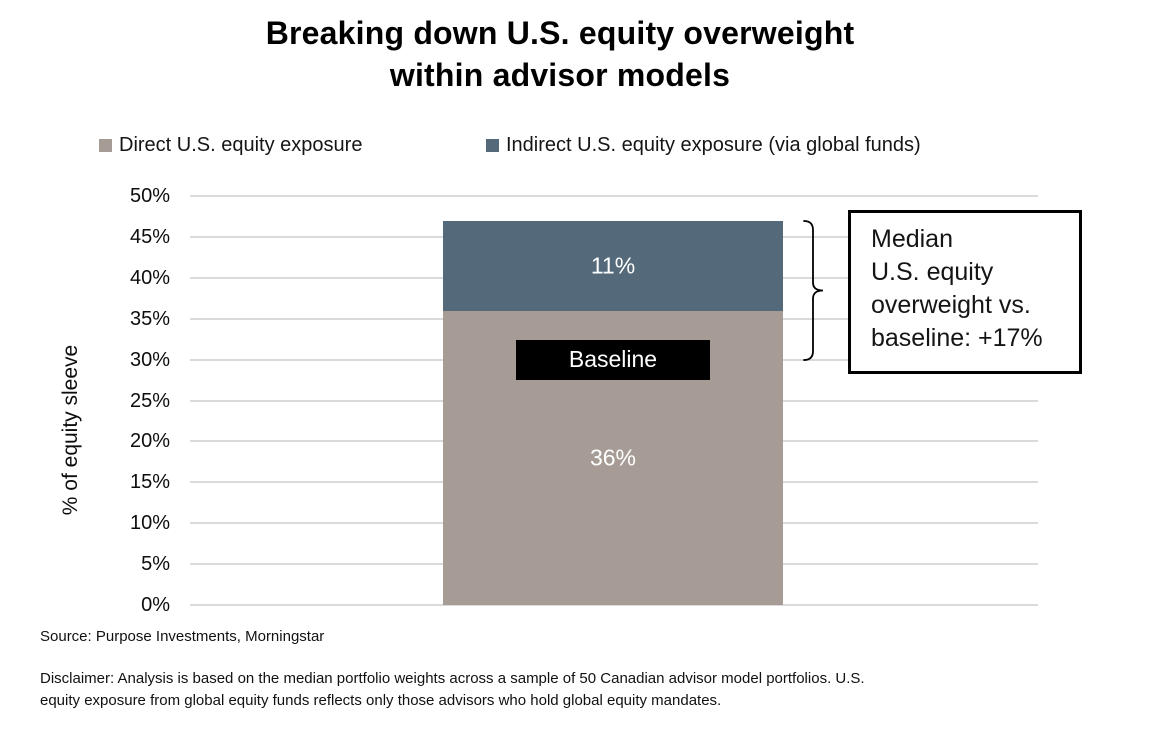  I want to click on legend-swatch-indirect-icon, so click(492, 145).